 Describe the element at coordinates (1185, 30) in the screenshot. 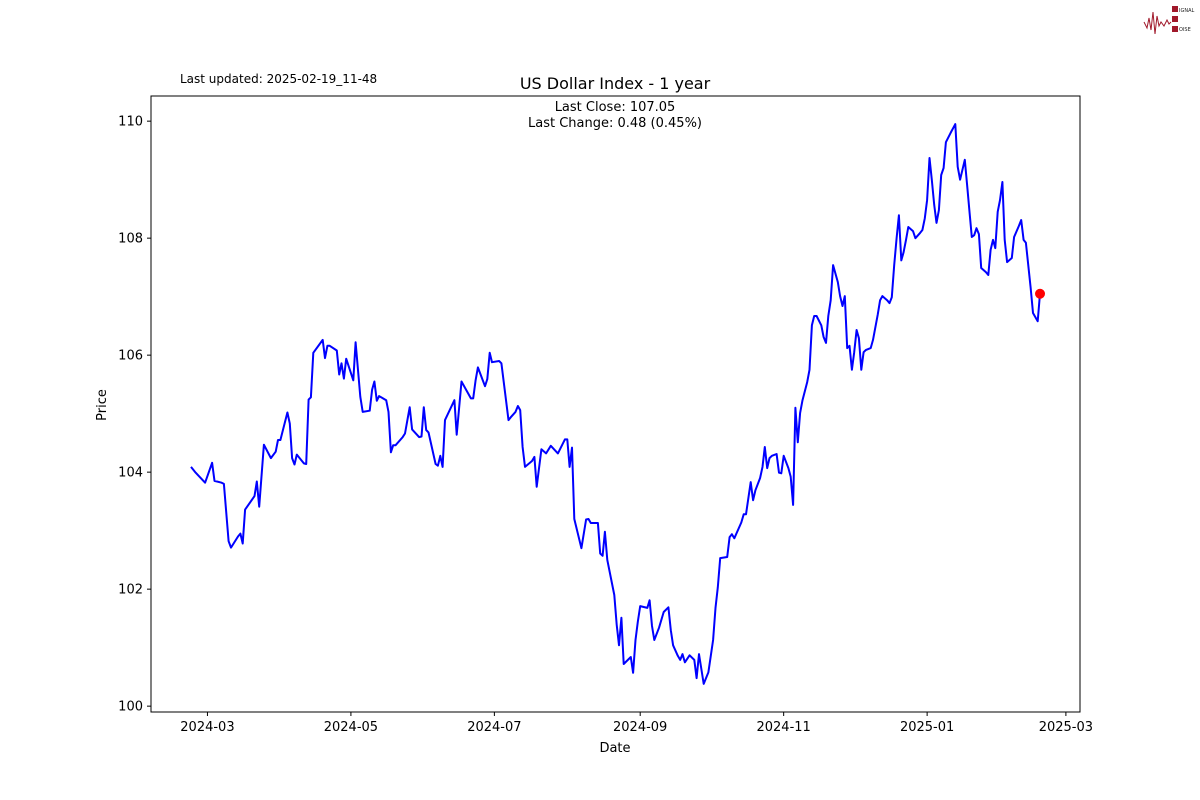

I see `svg-text: OISE` at that location.